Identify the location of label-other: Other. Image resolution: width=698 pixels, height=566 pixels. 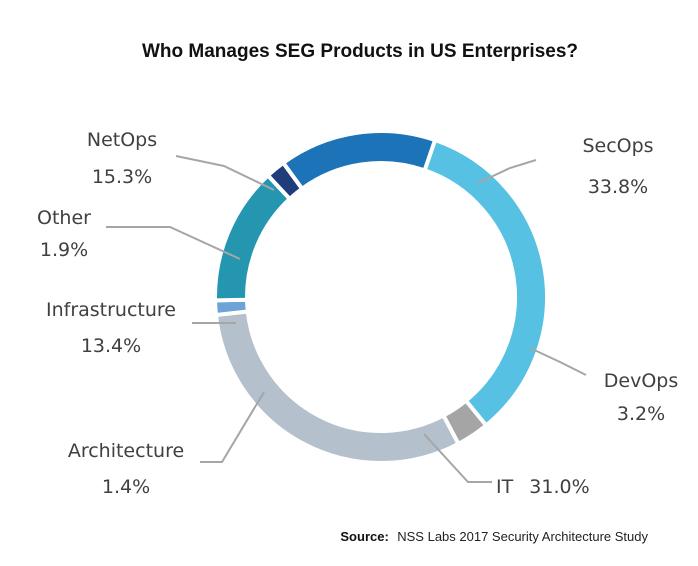
(64, 218).